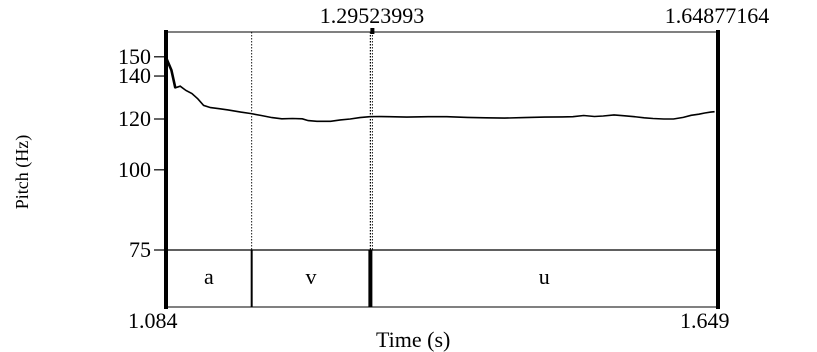 This screenshot has height=352, width=817. Describe the element at coordinates (413, 339) in the screenshot. I see `x-axis-title: Time (s)` at that location.